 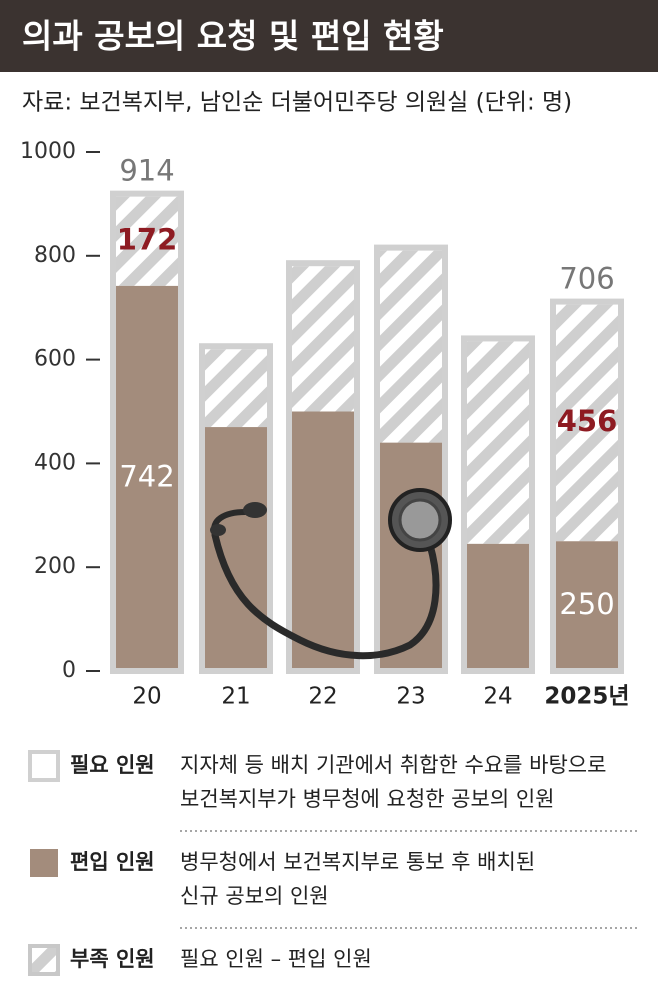 I want to click on x-tick-label: 22, so click(x=322, y=697).